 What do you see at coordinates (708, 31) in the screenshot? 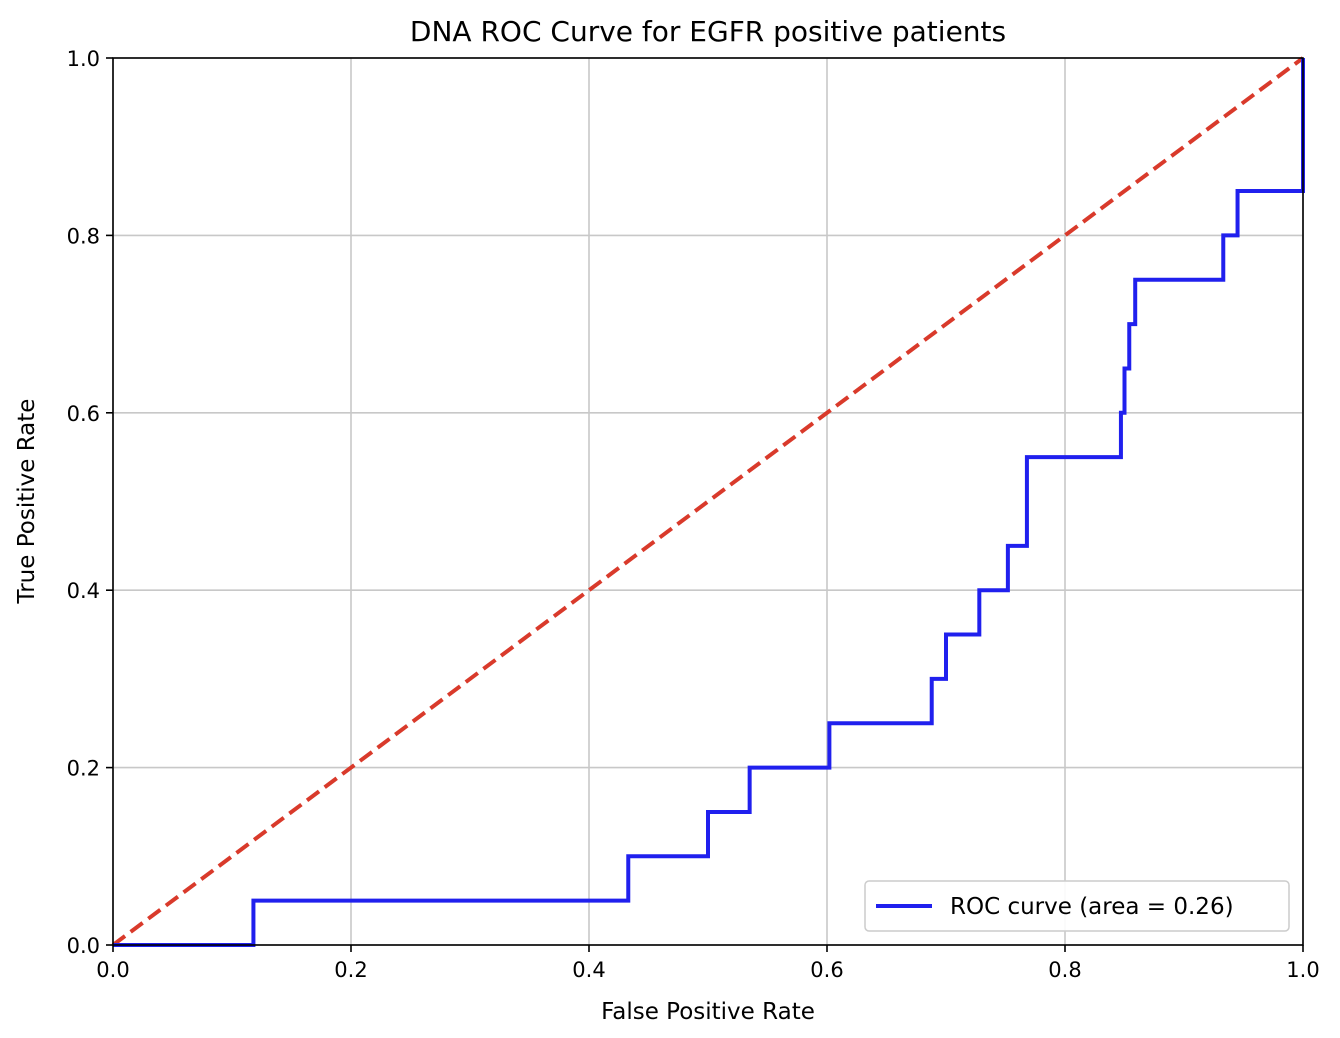
I see `chart-title: DNA ROC Curve for EGFR positive patients` at bounding box center [708, 31].